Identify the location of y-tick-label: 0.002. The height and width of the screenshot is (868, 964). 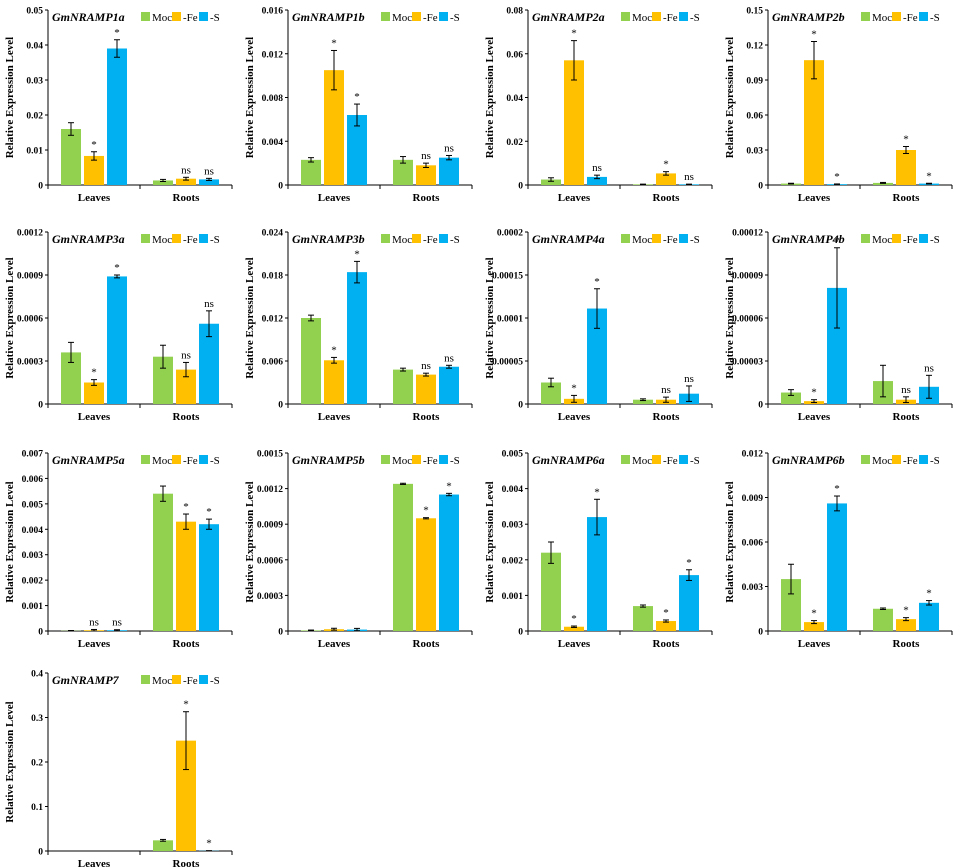
(513, 561).